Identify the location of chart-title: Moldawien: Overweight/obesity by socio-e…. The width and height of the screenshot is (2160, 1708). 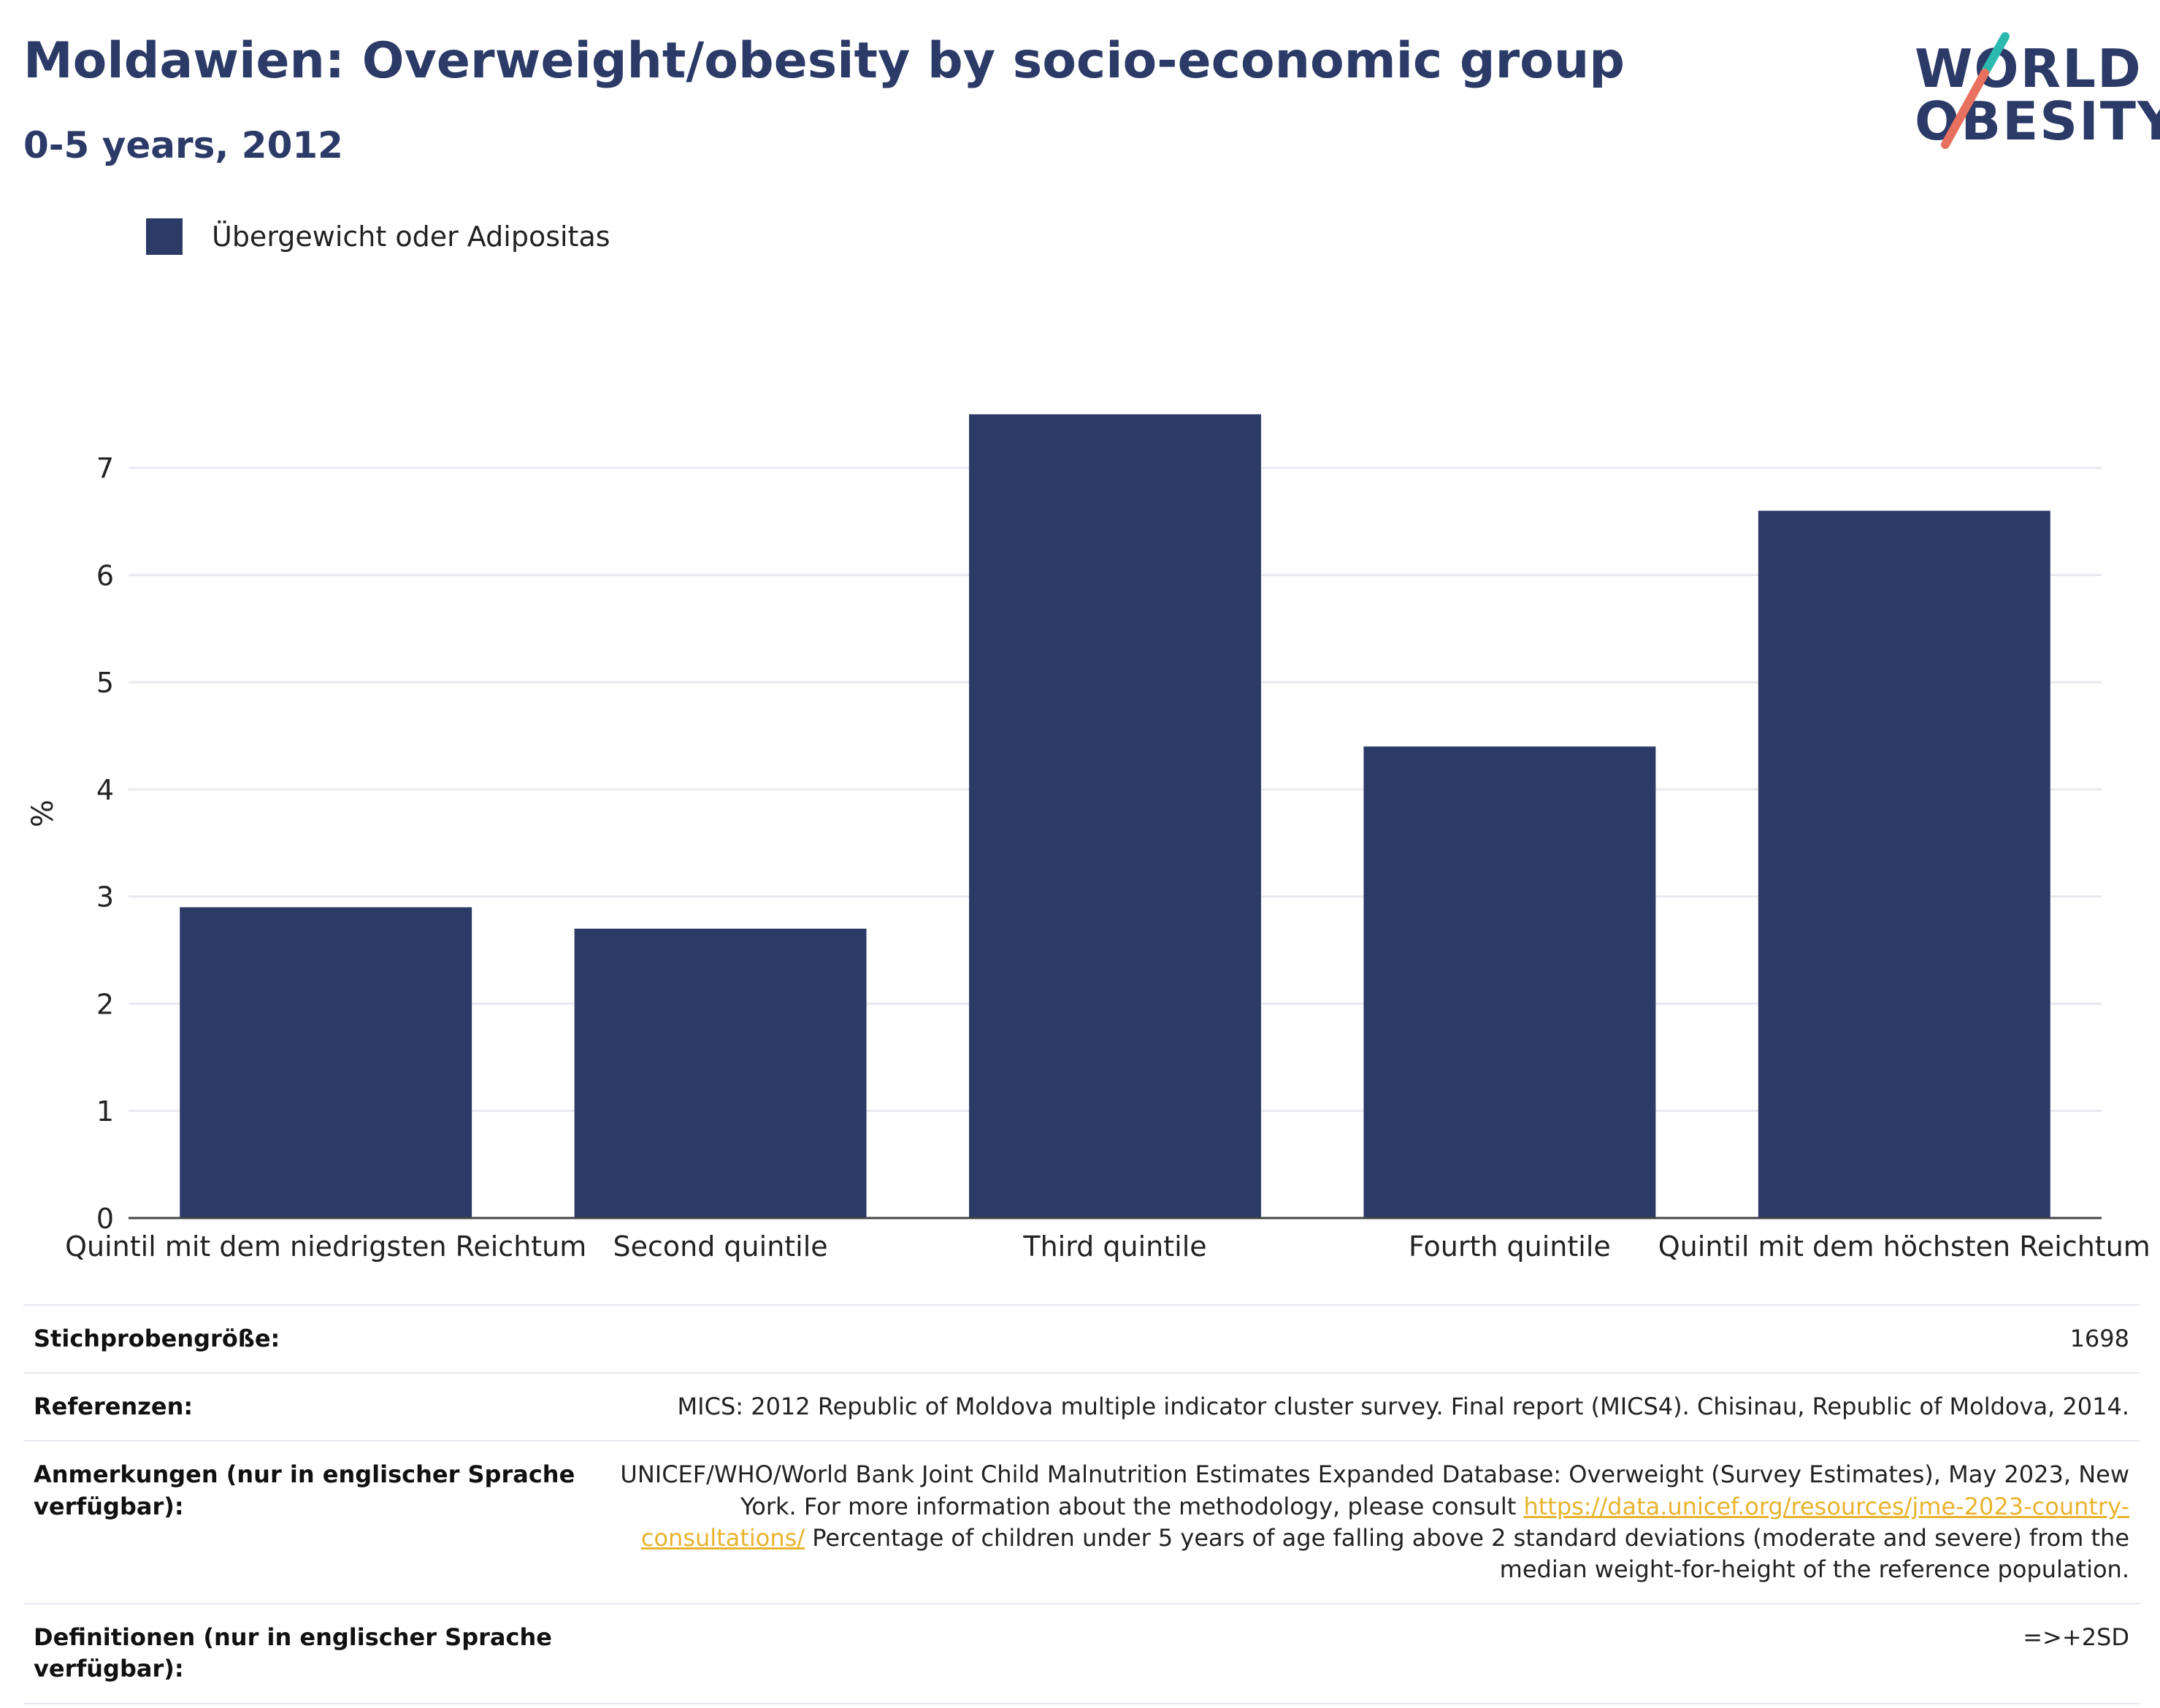
(824, 61).